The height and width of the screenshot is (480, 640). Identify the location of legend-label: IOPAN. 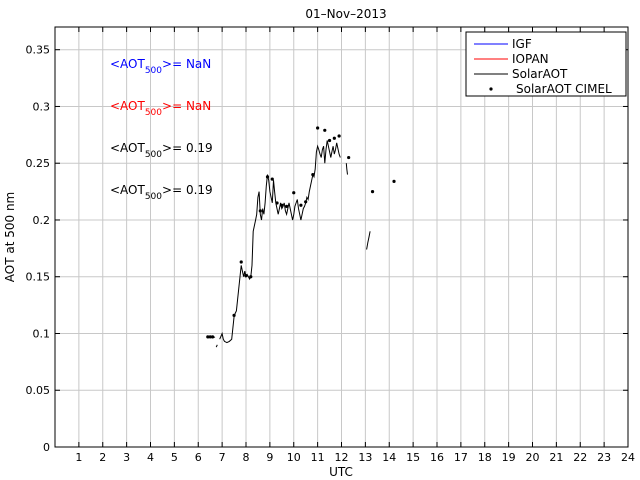
(530, 59).